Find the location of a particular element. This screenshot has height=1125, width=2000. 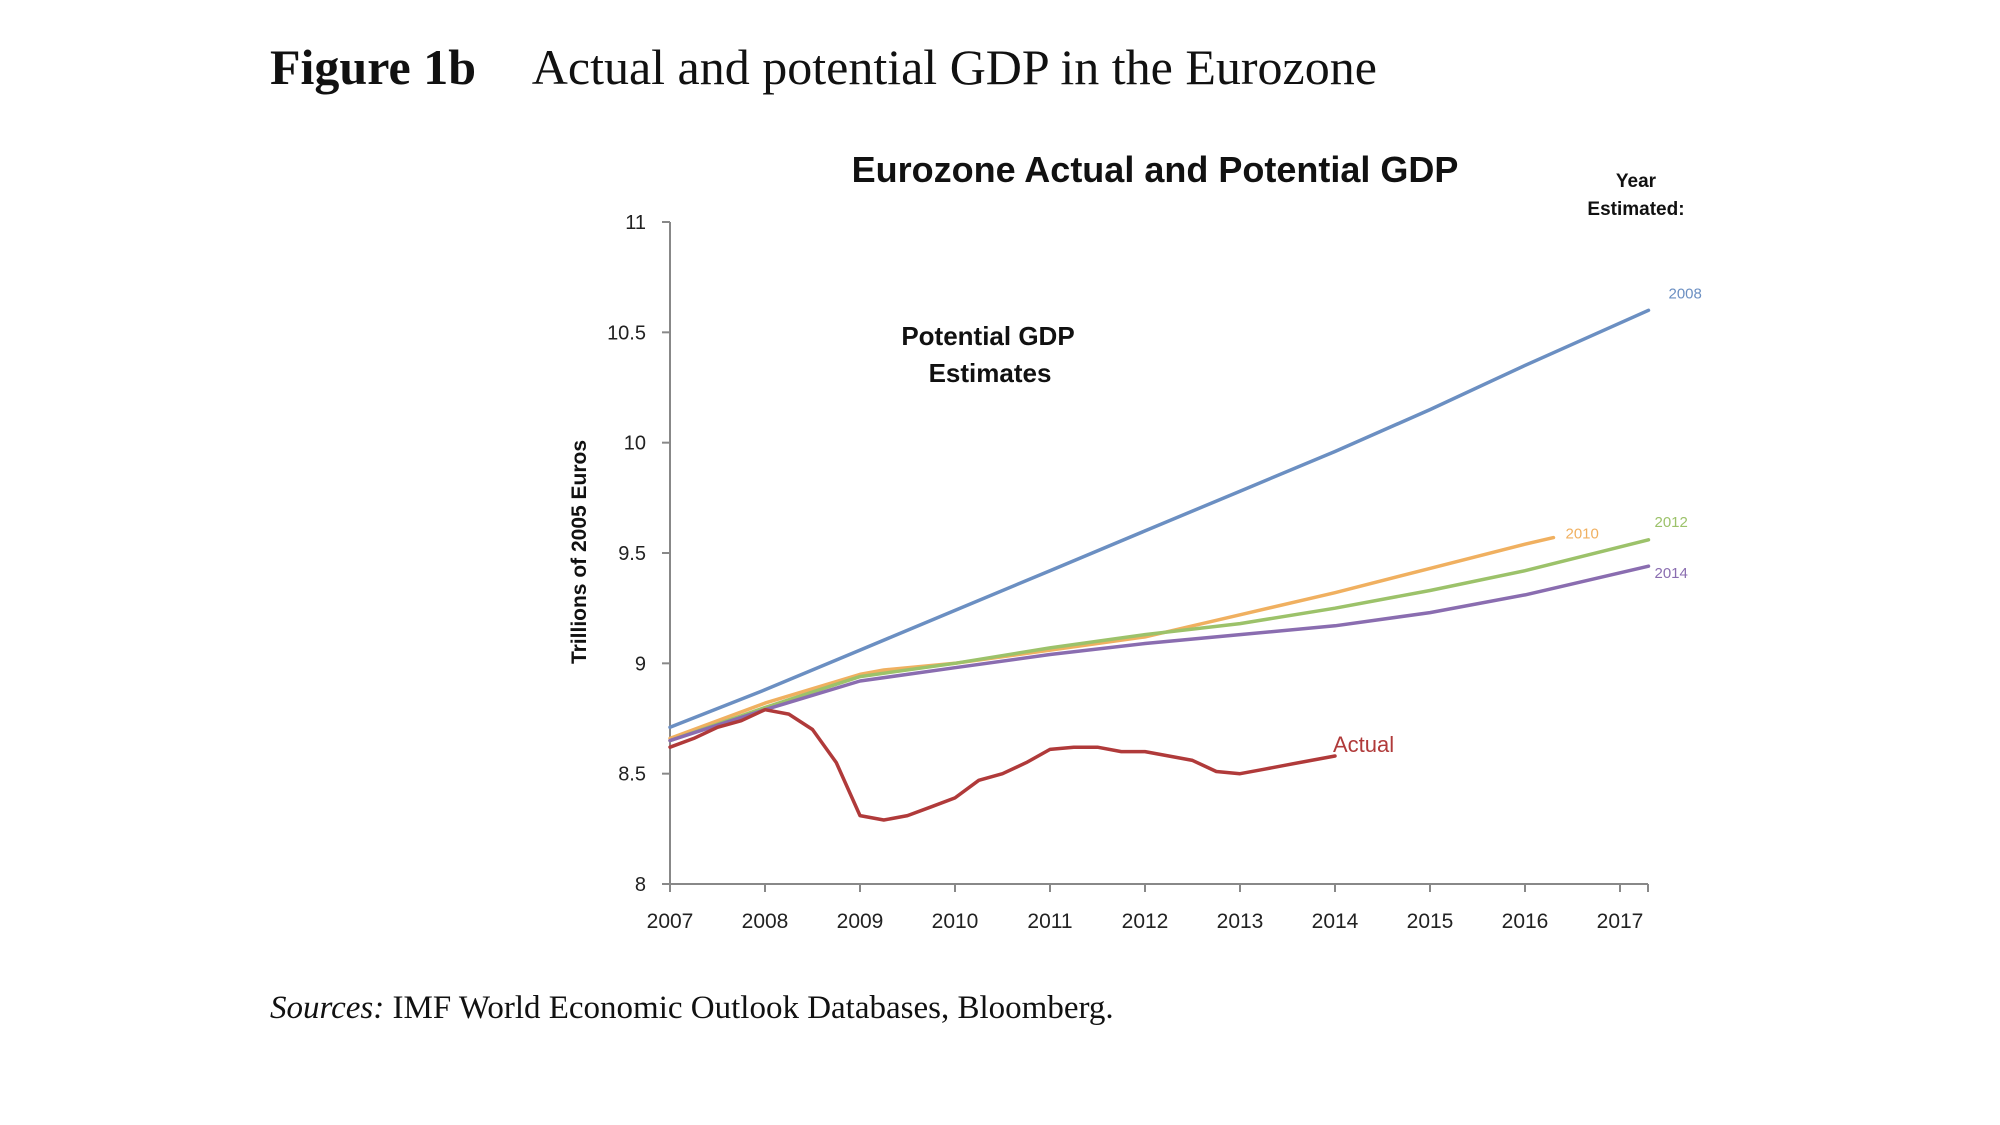

y-tick-label: 8 is located at coordinates (640, 885).